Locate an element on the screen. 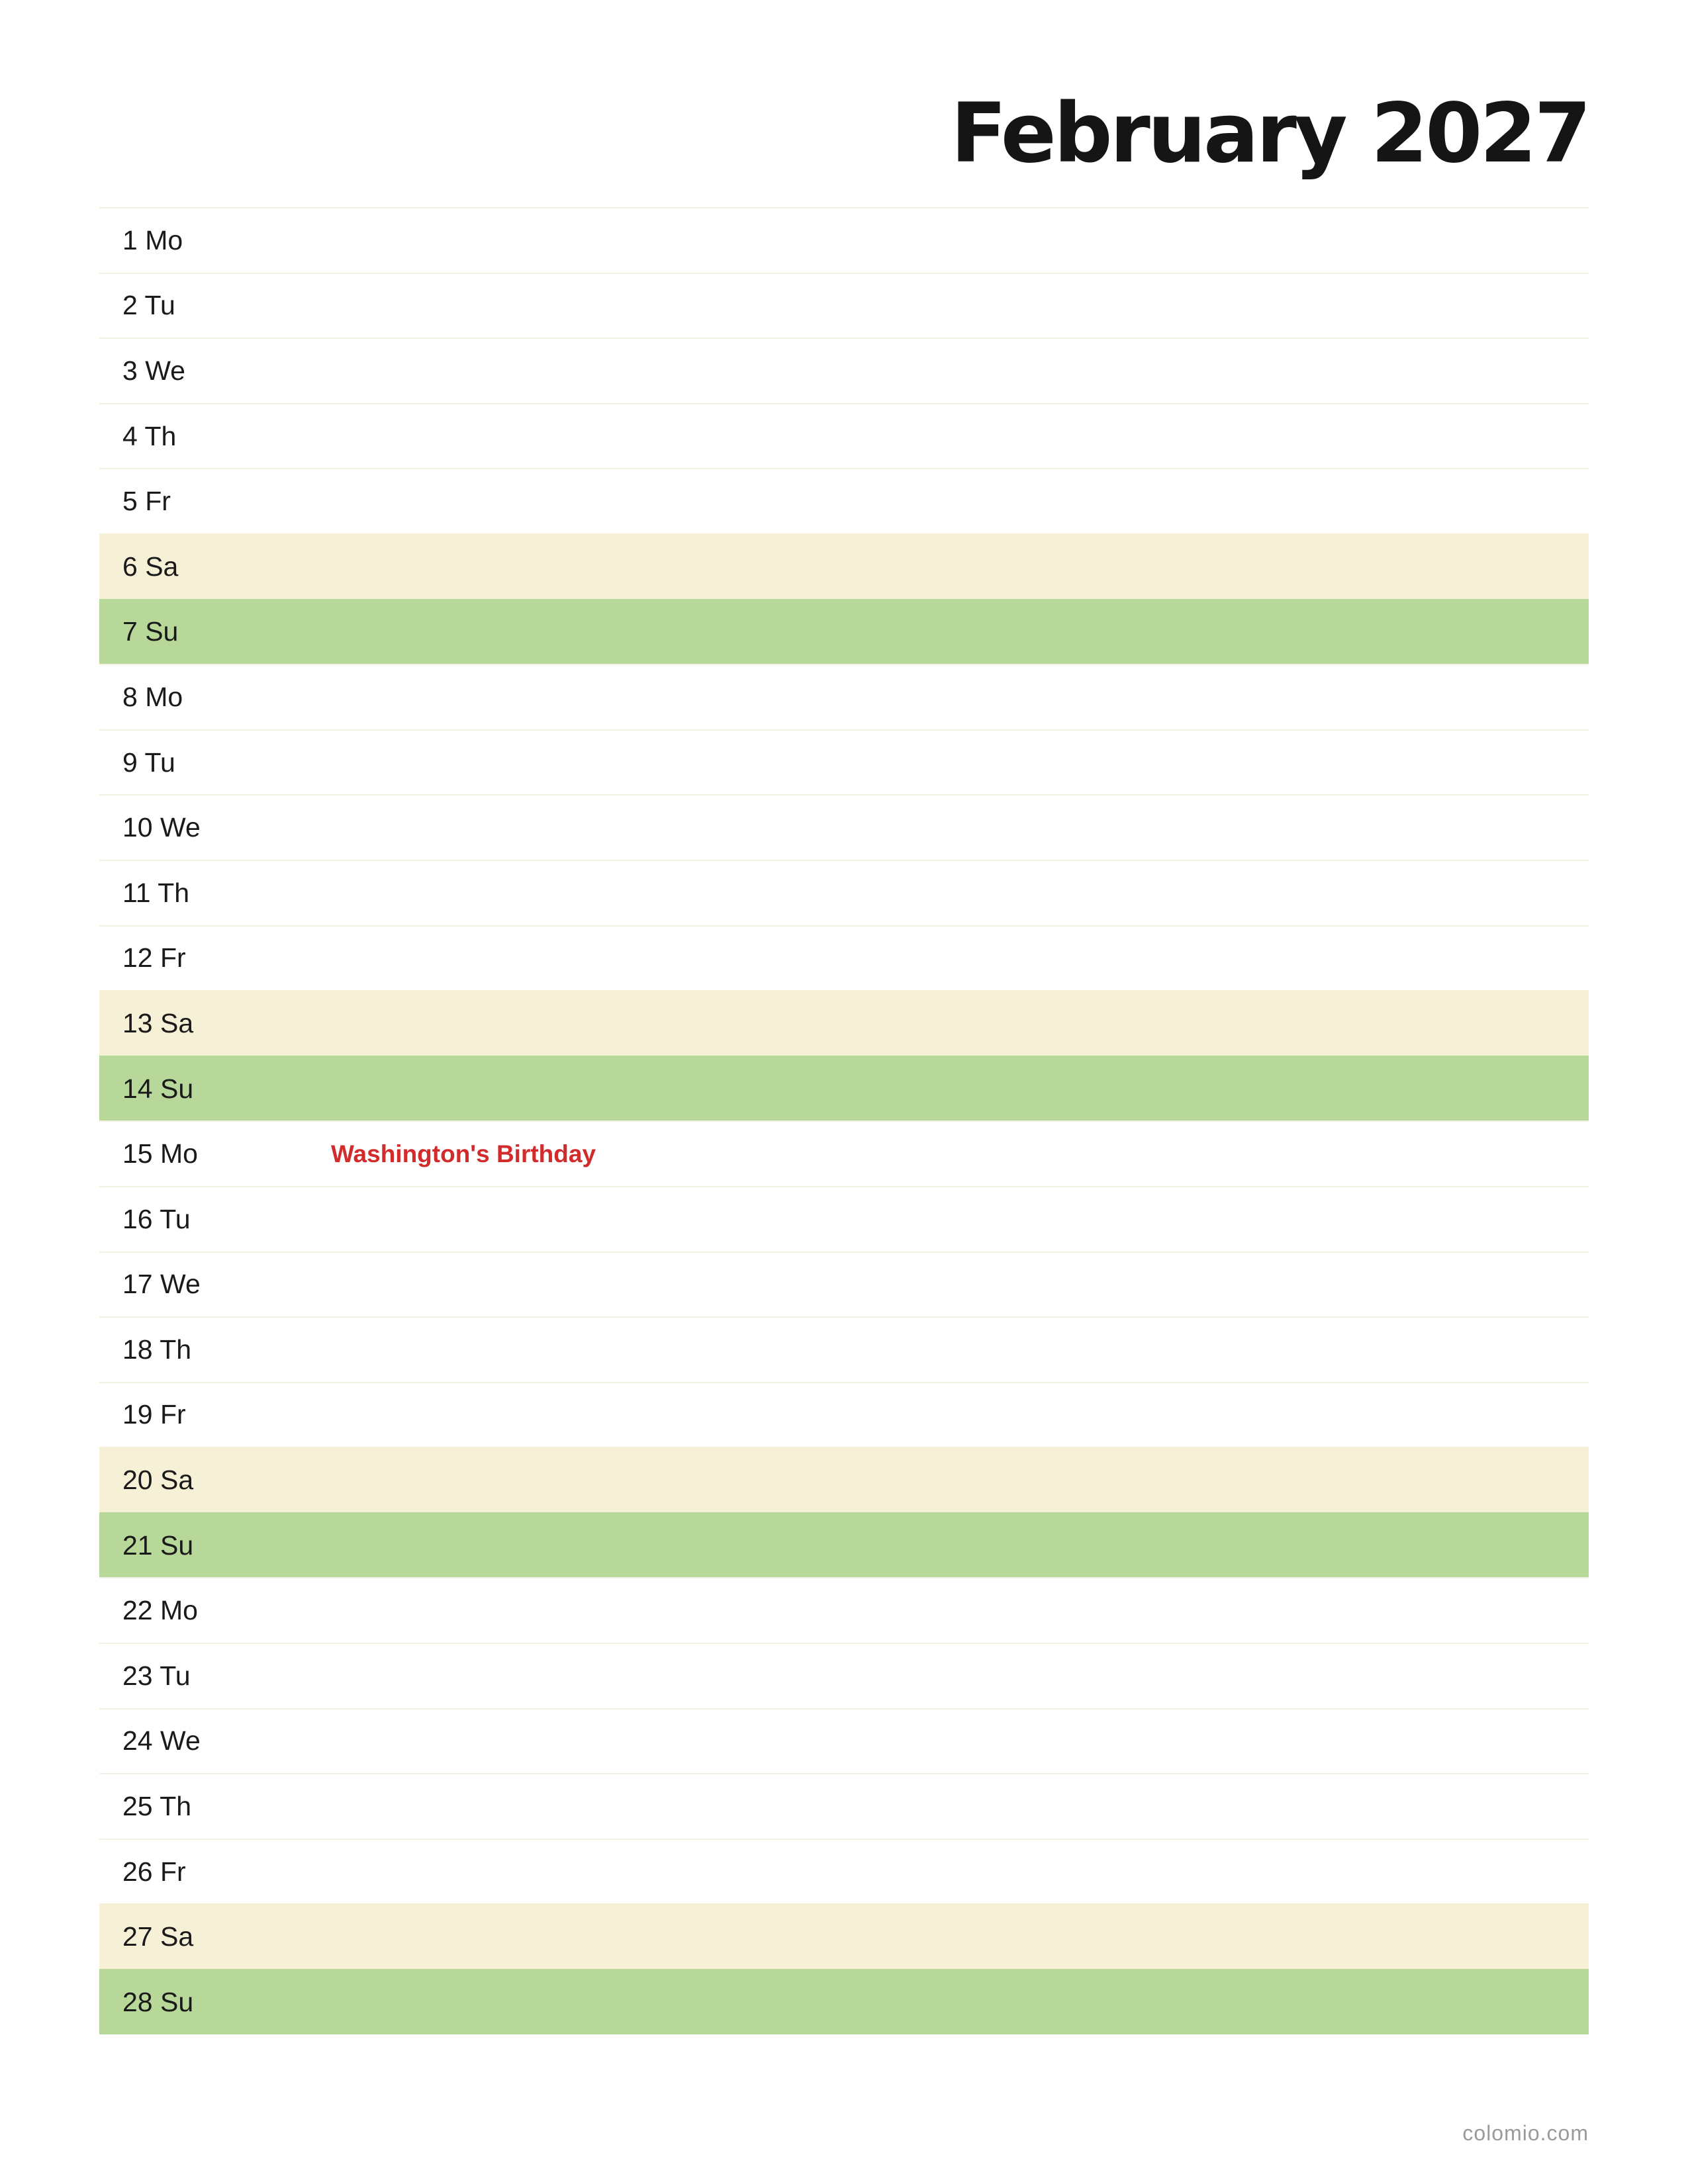 The height and width of the screenshot is (2184, 1688). day-row: 9 Tu is located at coordinates (844, 762).